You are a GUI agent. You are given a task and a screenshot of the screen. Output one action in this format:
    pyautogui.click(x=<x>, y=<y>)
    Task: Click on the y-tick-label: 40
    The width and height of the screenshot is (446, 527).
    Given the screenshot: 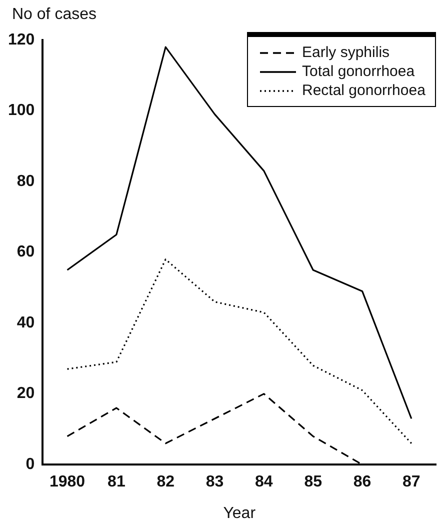 What is the action you would take?
    pyautogui.click(x=25, y=323)
    